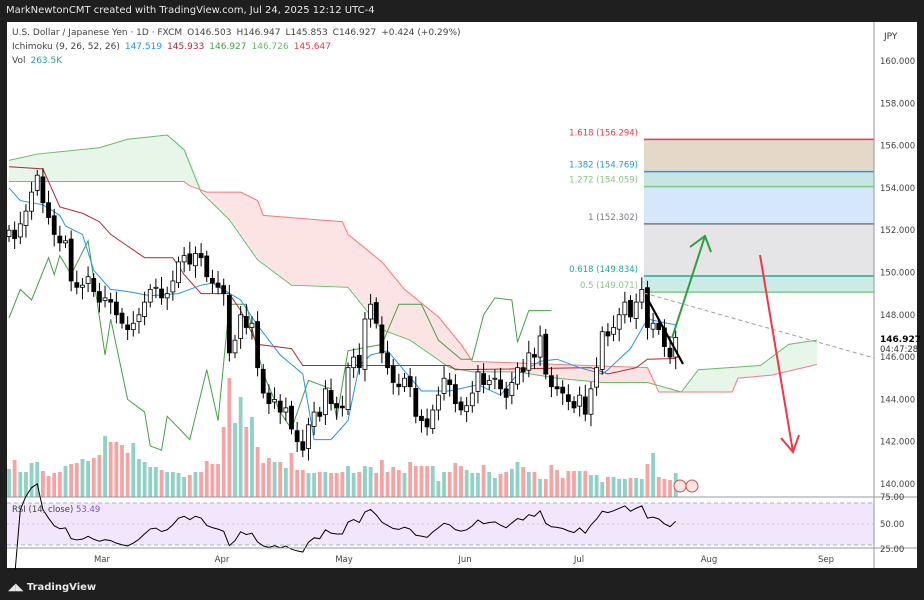  What do you see at coordinates (776, 353) in the screenshot?
I see `red-arrow` at bounding box center [776, 353].